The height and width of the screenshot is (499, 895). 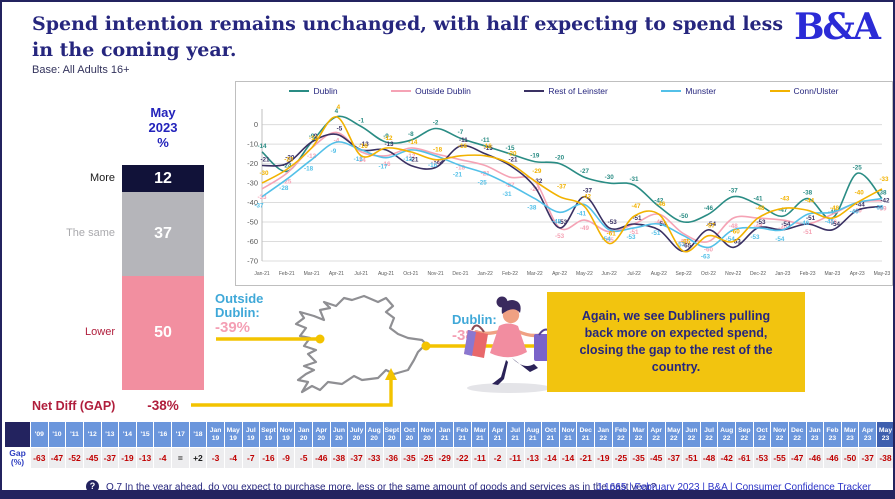 What do you see at coordinates (687, 245) in the screenshot?
I see `data-label: -65` at bounding box center [687, 245].